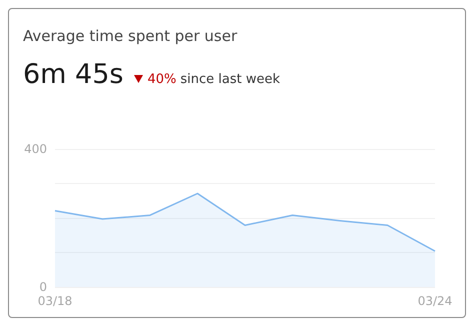 The image size is (476, 328). What do you see at coordinates (55, 301) in the screenshot?
I see `x-tick-label: 03/18` at bounding box center [55, 301].